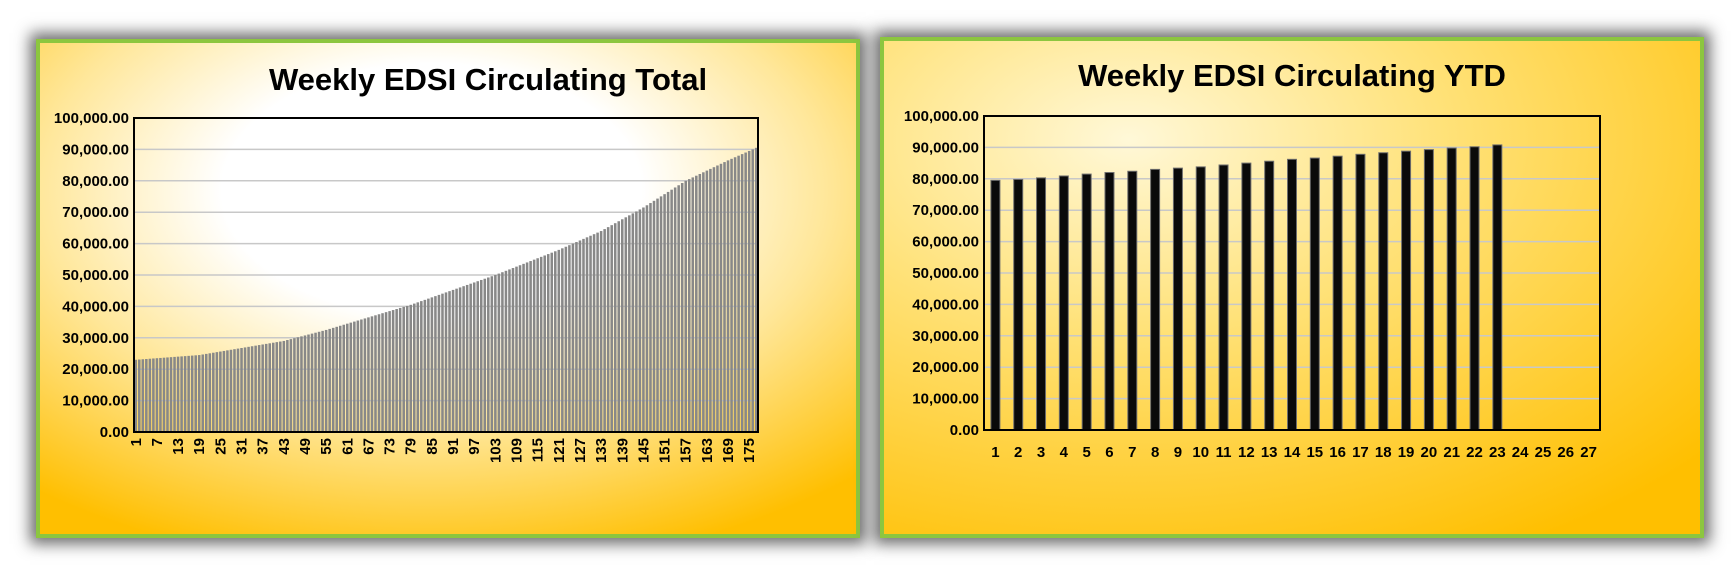 The width and height of the screenshot is (1735, 575). I want to click on y-tick-label: 90,000.00, so click(95, 149).